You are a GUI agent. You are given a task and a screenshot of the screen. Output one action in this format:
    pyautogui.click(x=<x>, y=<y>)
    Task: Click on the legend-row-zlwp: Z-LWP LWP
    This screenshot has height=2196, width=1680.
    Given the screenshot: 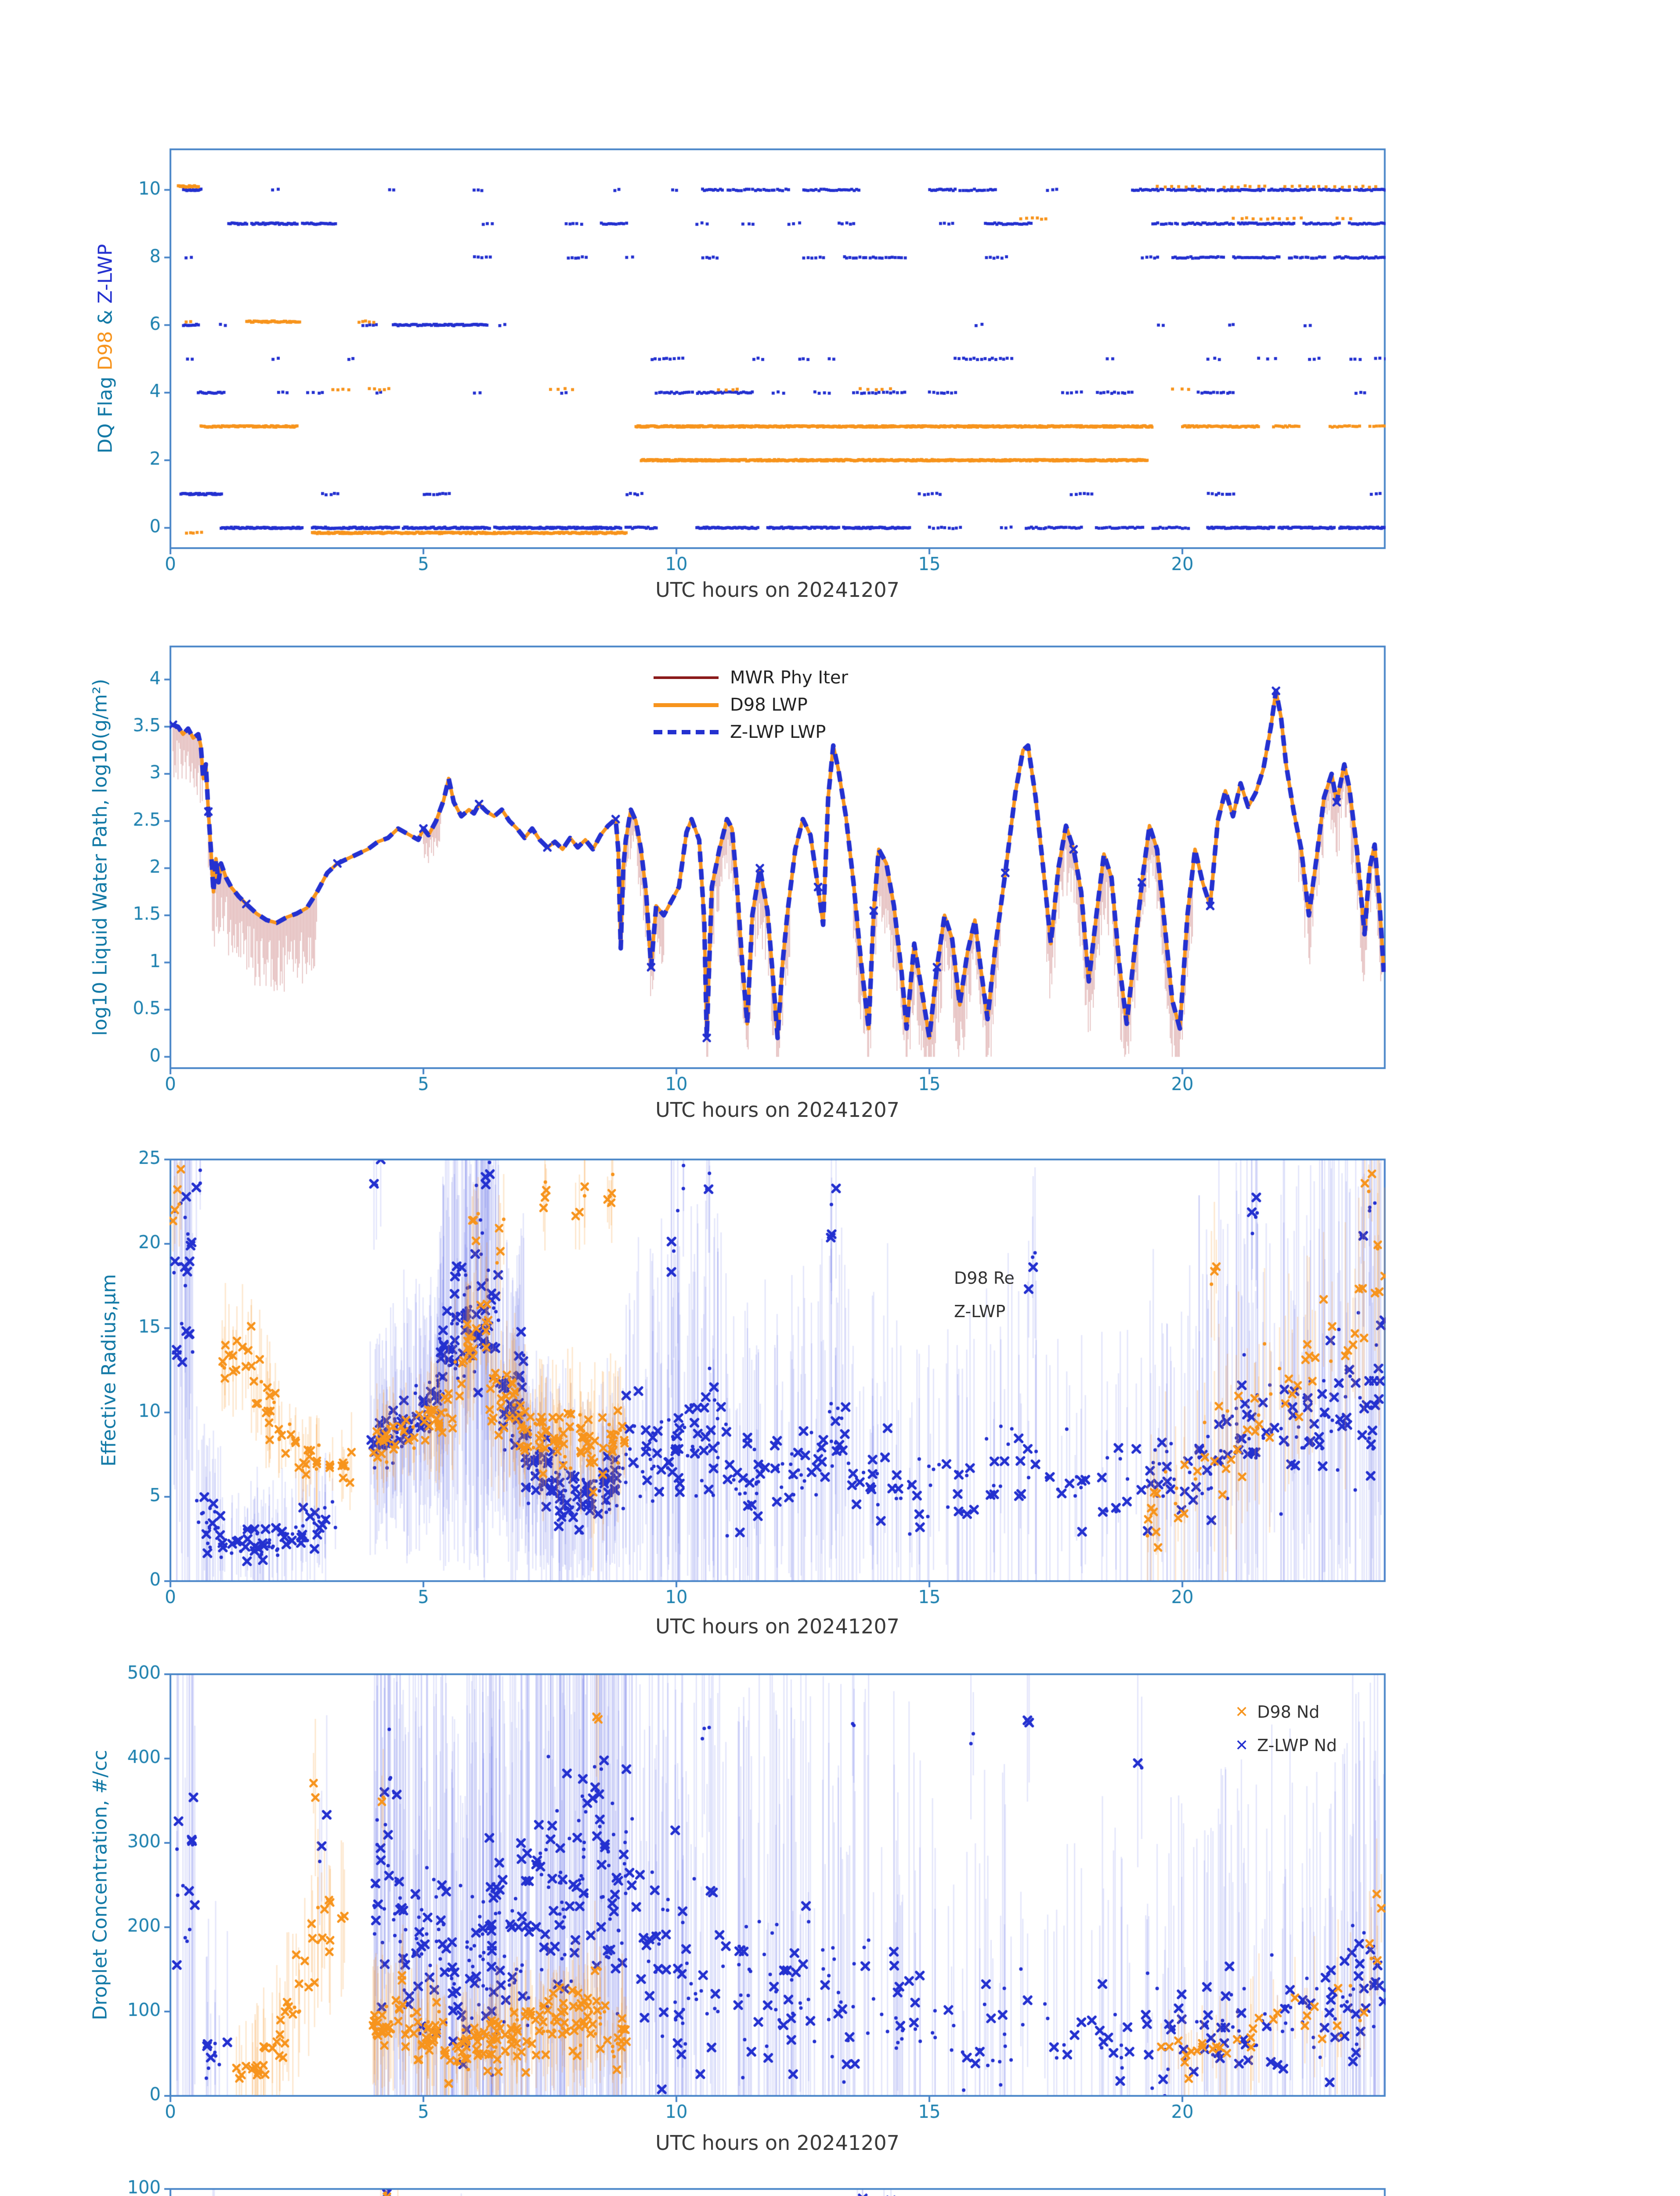 What is the action you would take?
    pyautogui.click(x=751, y=732)
    